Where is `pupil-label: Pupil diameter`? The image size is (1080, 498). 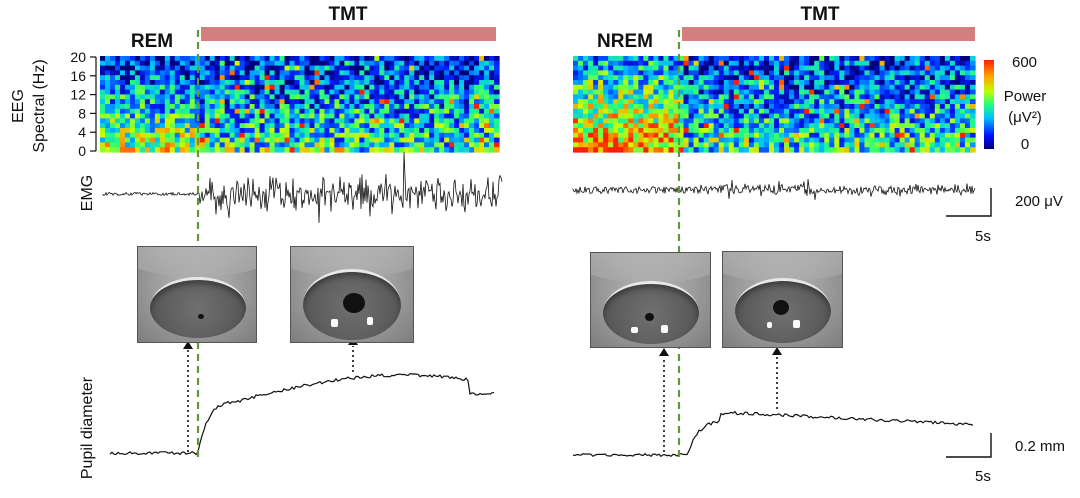
pupil-label: Pupil diameter is located at coordinates (87, 427).